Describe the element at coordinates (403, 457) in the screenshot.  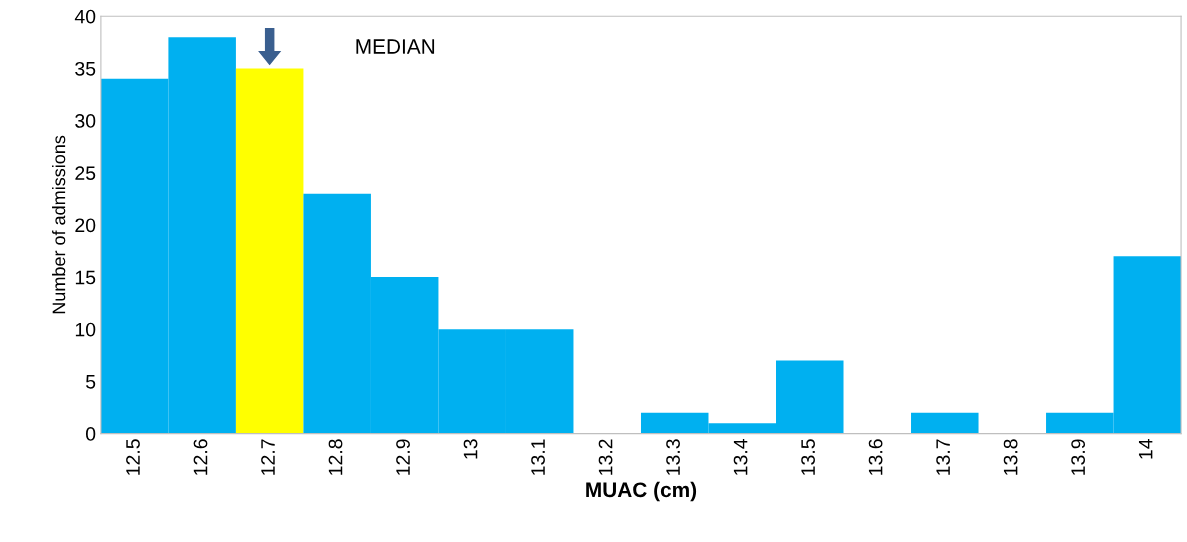
I see `x-tick-label: 12.9` at that location.